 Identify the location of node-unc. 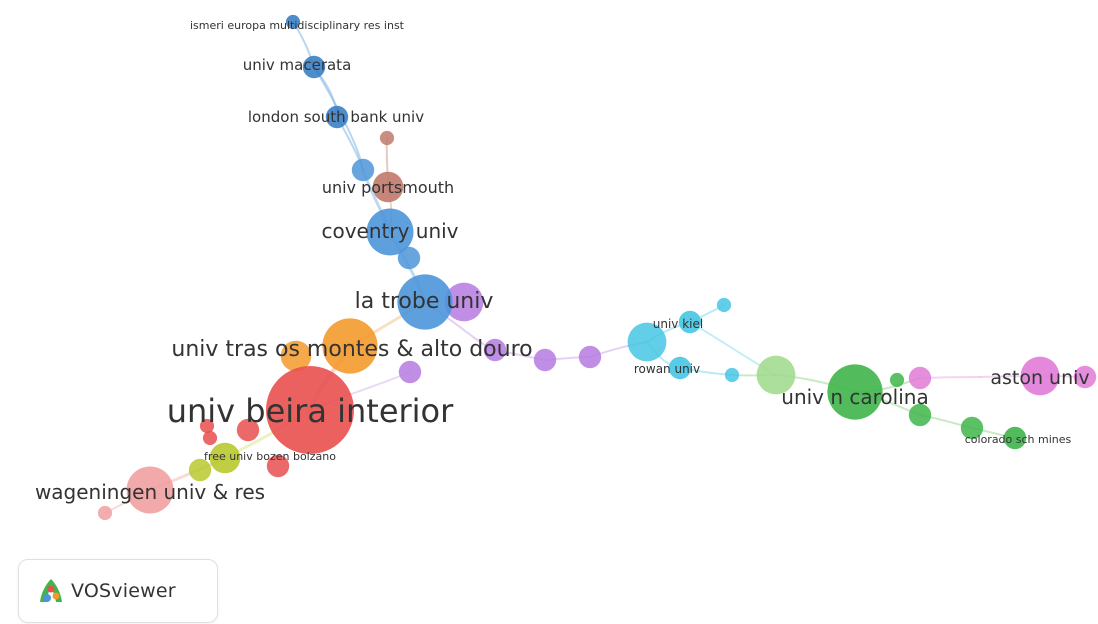
(855, 392).